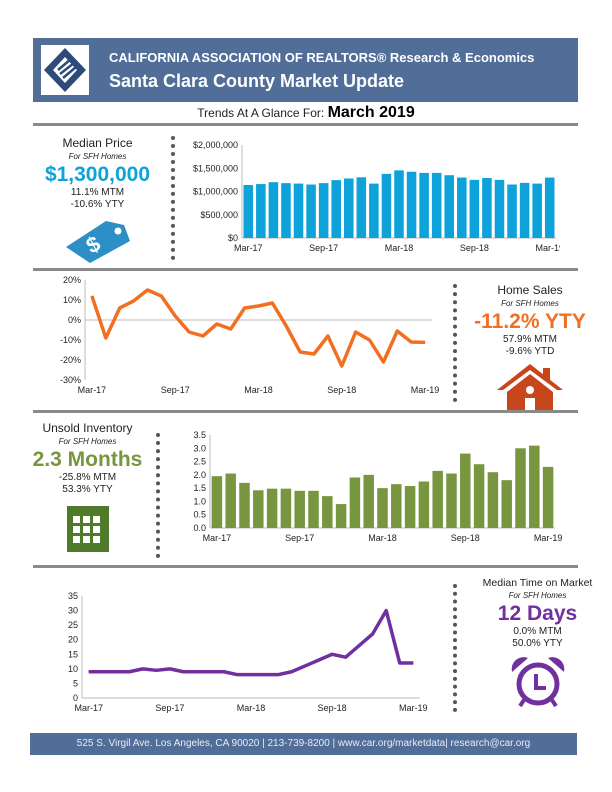 This screenshot has height=792, width=612. Describe the element at coordinates (465, 538) in the screenshot. I see `x-tick-label: Sep-18` at that location.